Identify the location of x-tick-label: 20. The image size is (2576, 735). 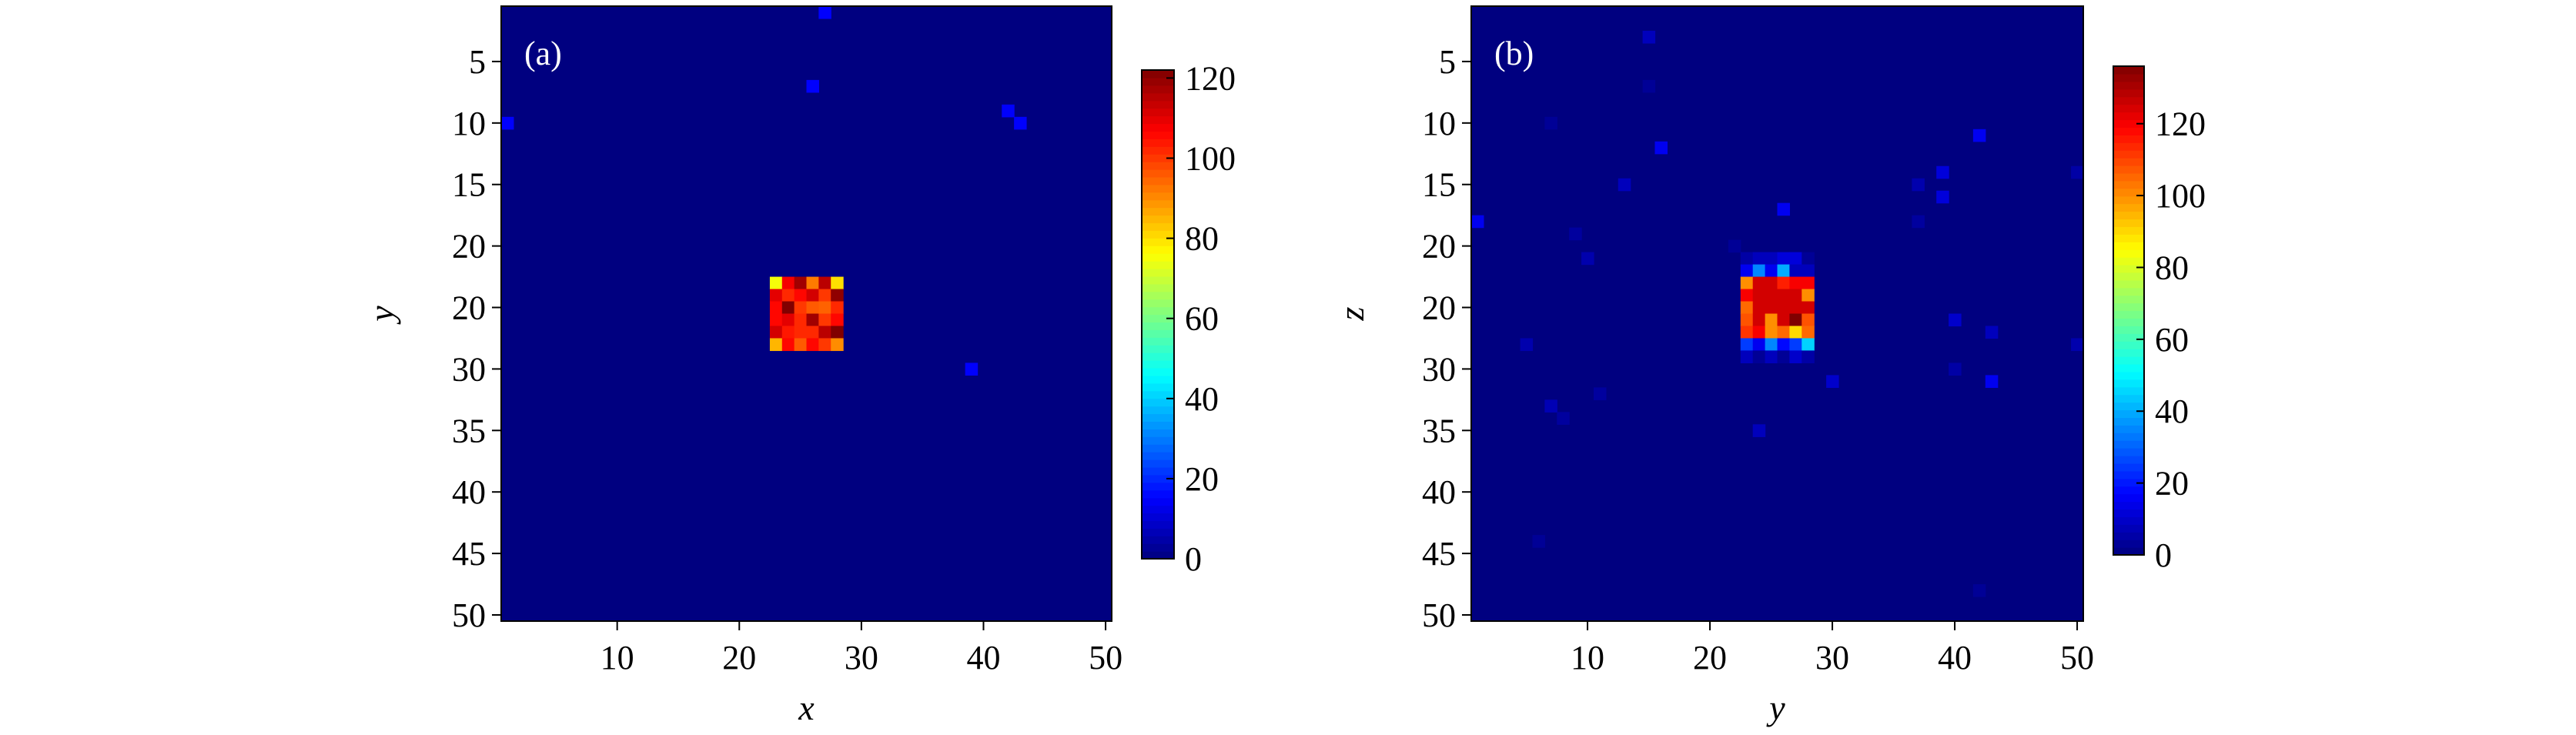
(739, 658).